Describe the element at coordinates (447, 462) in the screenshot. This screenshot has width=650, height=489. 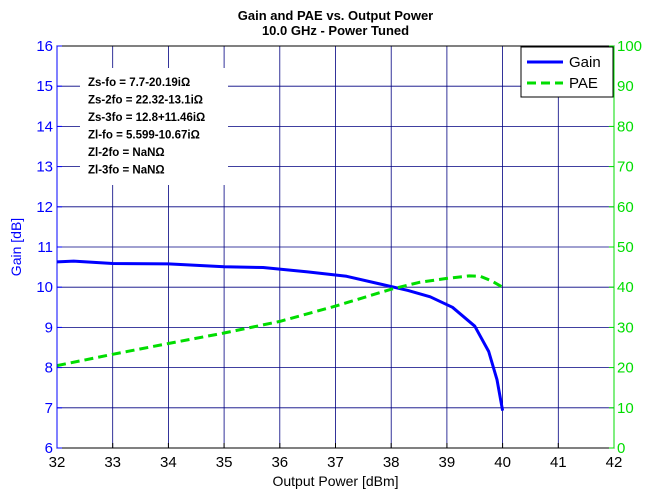
I see `x-tick-label: 39` at that location.